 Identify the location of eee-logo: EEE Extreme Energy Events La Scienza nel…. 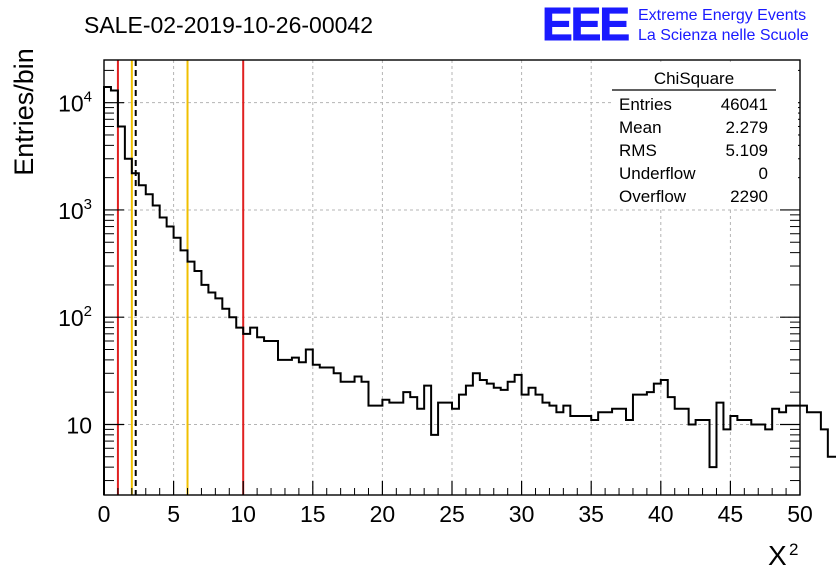
(675, 25).